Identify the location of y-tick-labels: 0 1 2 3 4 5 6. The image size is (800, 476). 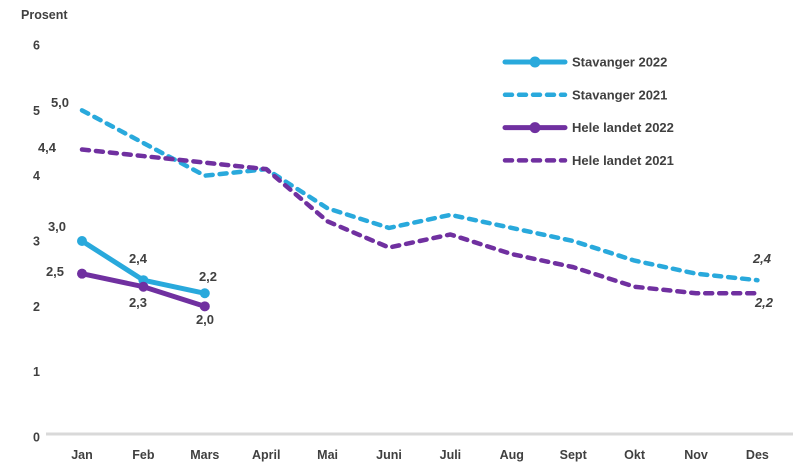
(36, 242).